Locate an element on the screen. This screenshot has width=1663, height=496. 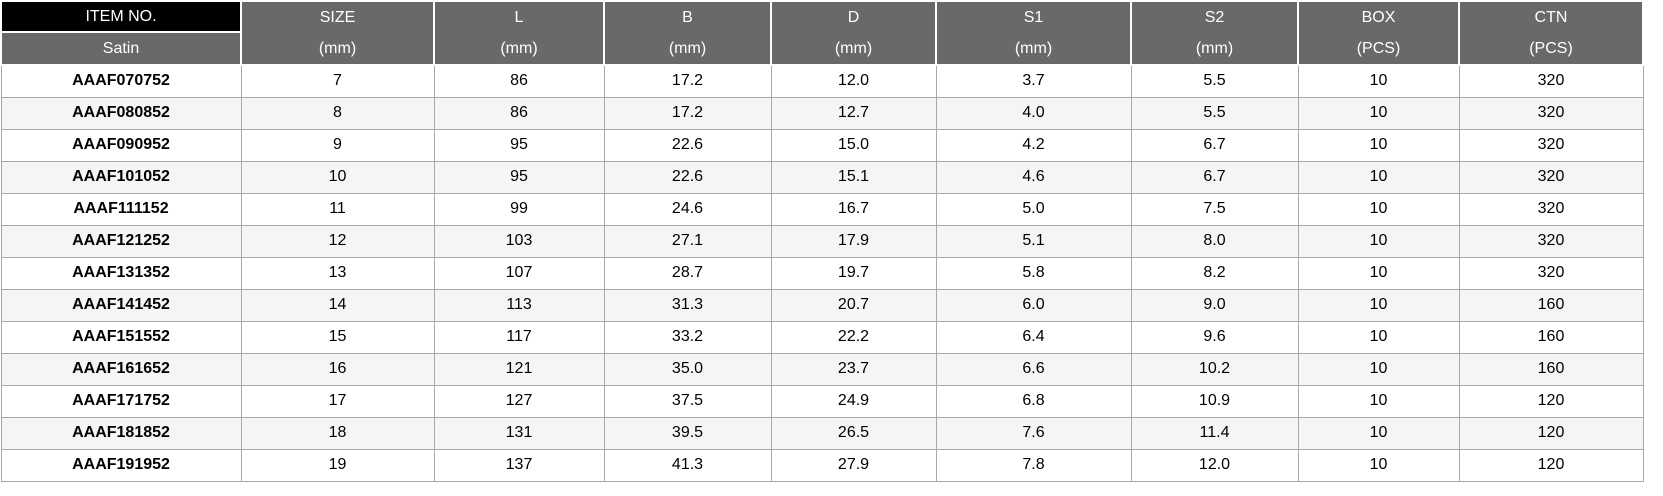
value-cell: 6.0 is located at coordinates (1033, 305).